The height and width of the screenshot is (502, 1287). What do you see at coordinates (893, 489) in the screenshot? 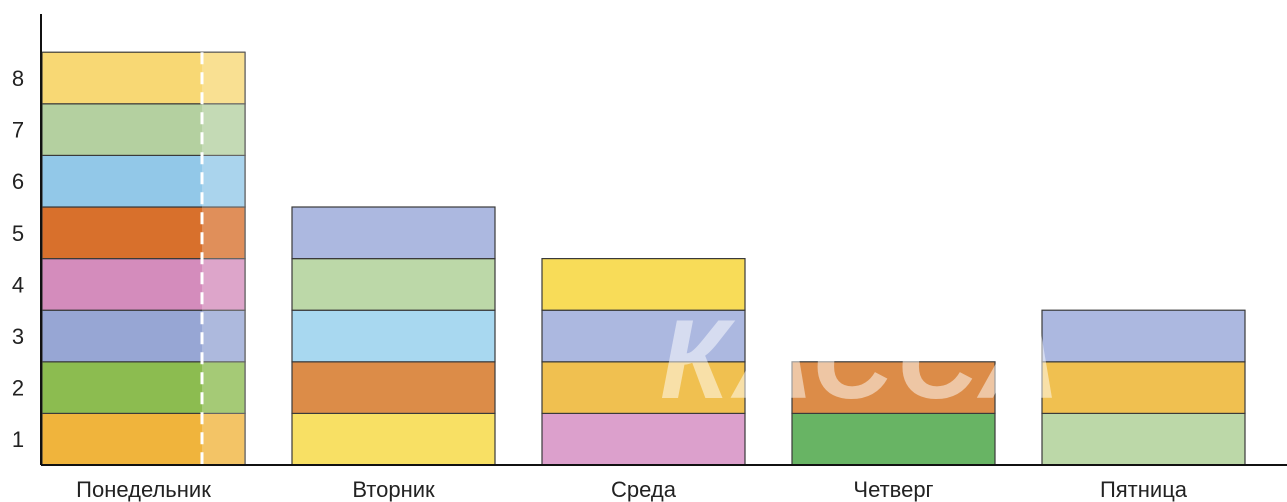
I see `category-label: Четверг` at bounding box center [893, 489].